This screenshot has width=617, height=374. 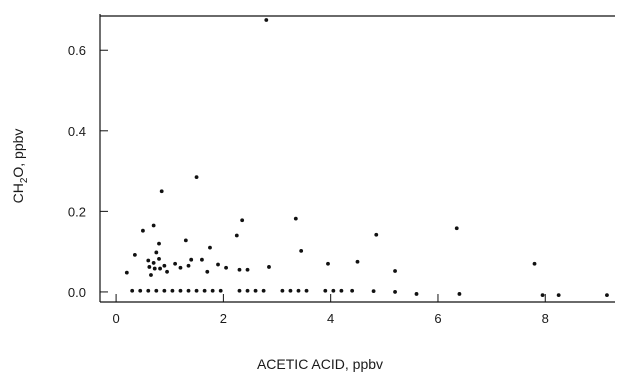 What do you see at coordinates (320, 364) in the screenshot?
I see `x-axis-label: ACETIC ACID, ppbv` at bounding box center [320, 364].